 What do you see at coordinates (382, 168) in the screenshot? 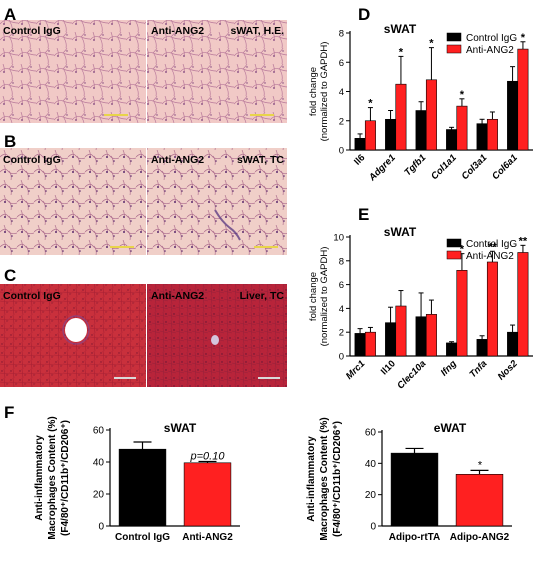
I see `x-tick-label: Adgre1` at bounding box center [382, 168].